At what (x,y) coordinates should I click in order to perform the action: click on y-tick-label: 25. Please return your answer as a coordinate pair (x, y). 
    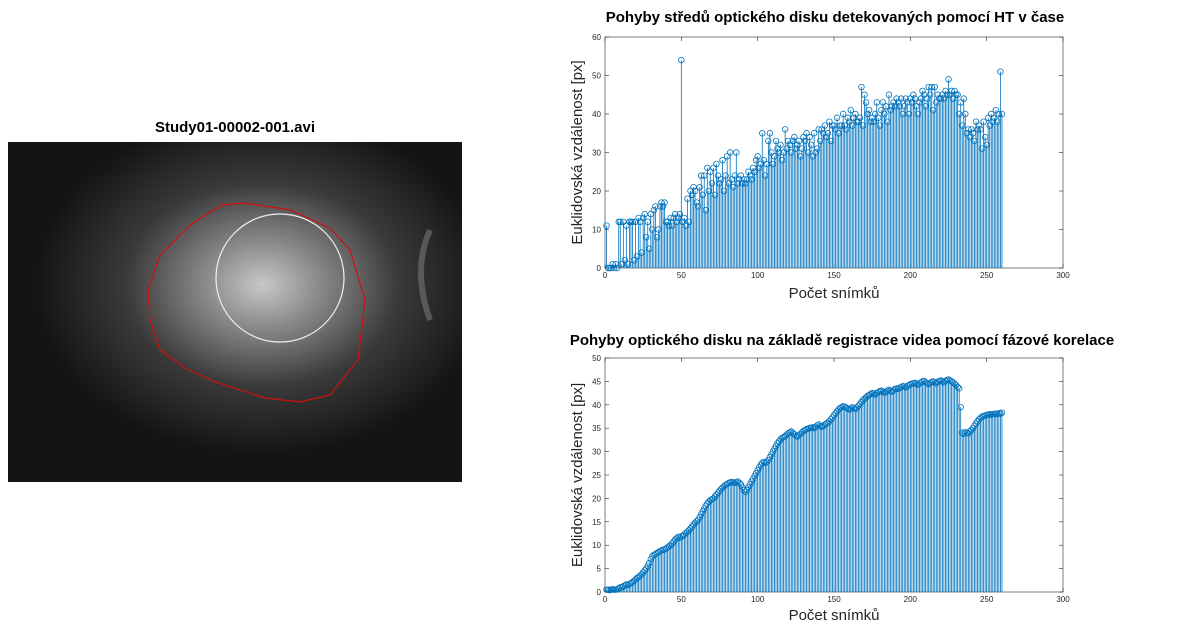
    Looking at the image, I should click on (596, 475).